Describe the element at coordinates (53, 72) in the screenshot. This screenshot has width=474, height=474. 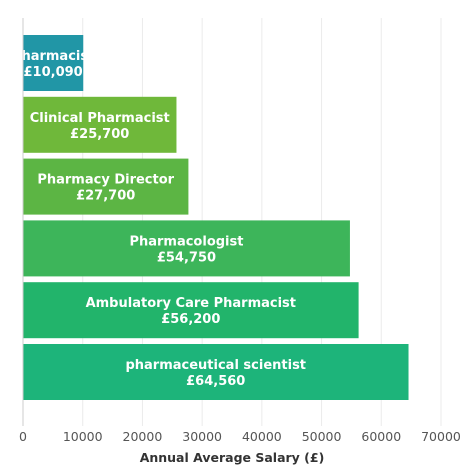
I see `bar-value-label: £10,090` at that location.